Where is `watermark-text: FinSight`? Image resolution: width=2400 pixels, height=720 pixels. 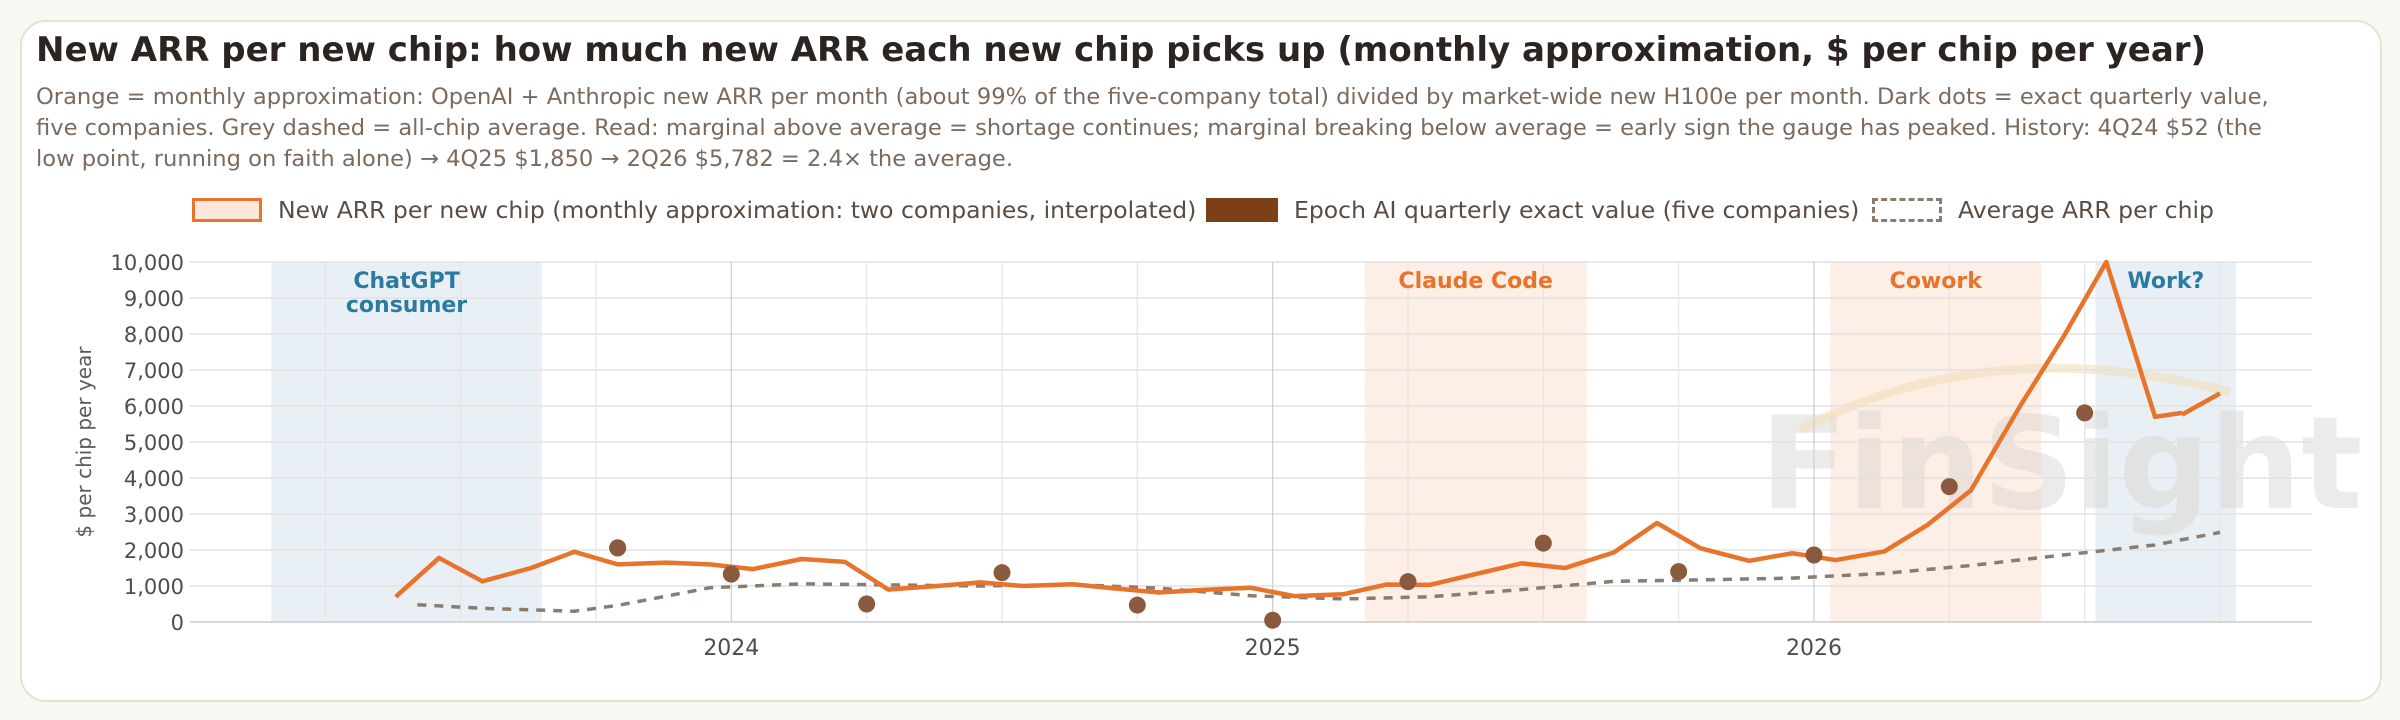
watermark-text: FinSight is located at coordinates (2061, 464).